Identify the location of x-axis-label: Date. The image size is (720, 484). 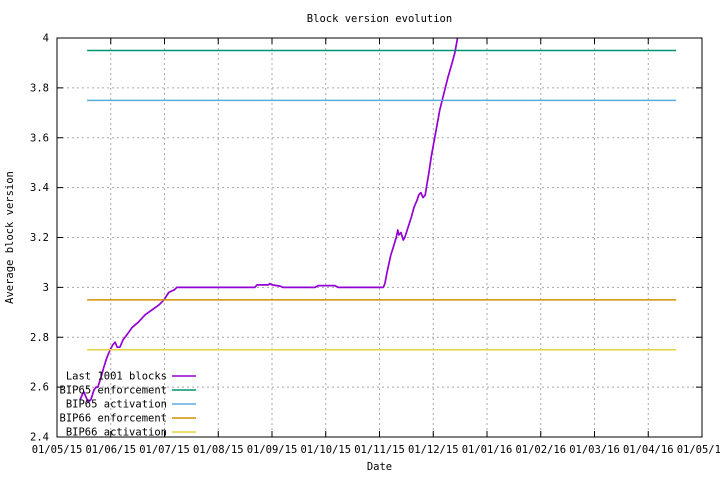
(379, 467).